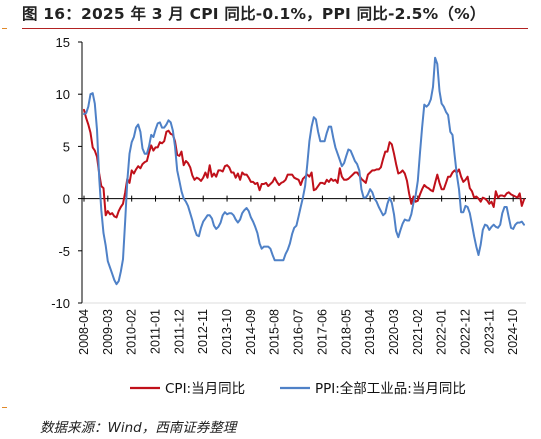 This screenshot has width=541, height=439. What do you see at coordinates (84, 332) in the screenshot?
I see `x-tick-label: 2008-04` at bounding box center [84, 332].